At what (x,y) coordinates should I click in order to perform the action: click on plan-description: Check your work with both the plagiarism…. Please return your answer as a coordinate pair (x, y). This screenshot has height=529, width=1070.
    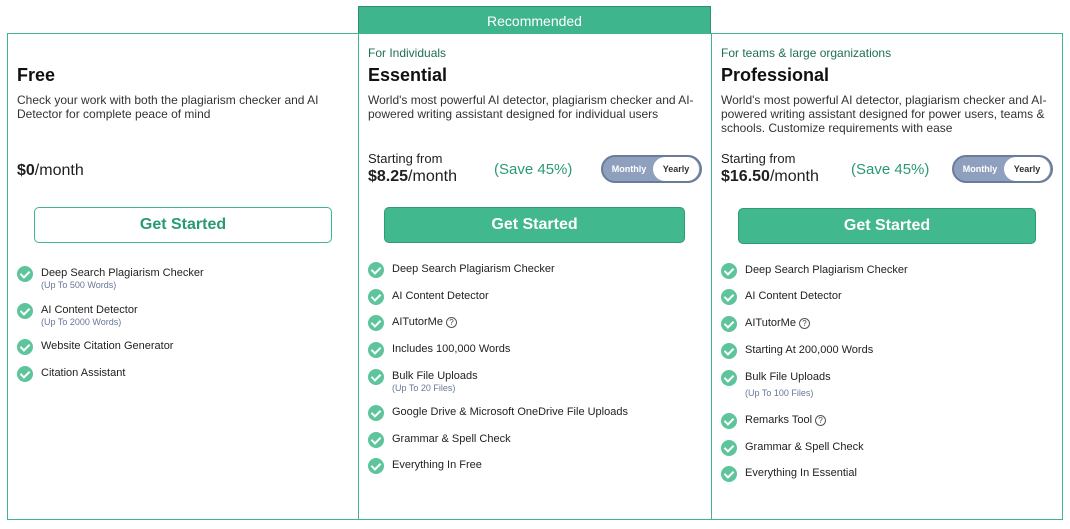
    Looking at the image, I should click on (168, 107).